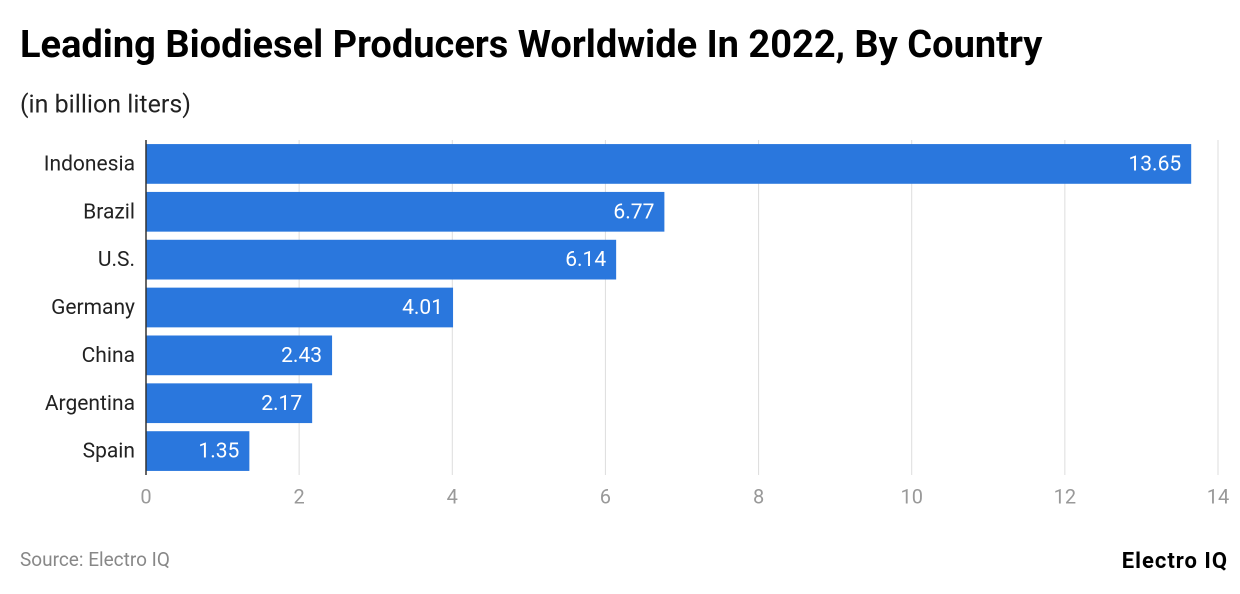 This screenshot has height=594, width=1240. I want to click on y-tick-label: Indonesia, so click(89, 164).